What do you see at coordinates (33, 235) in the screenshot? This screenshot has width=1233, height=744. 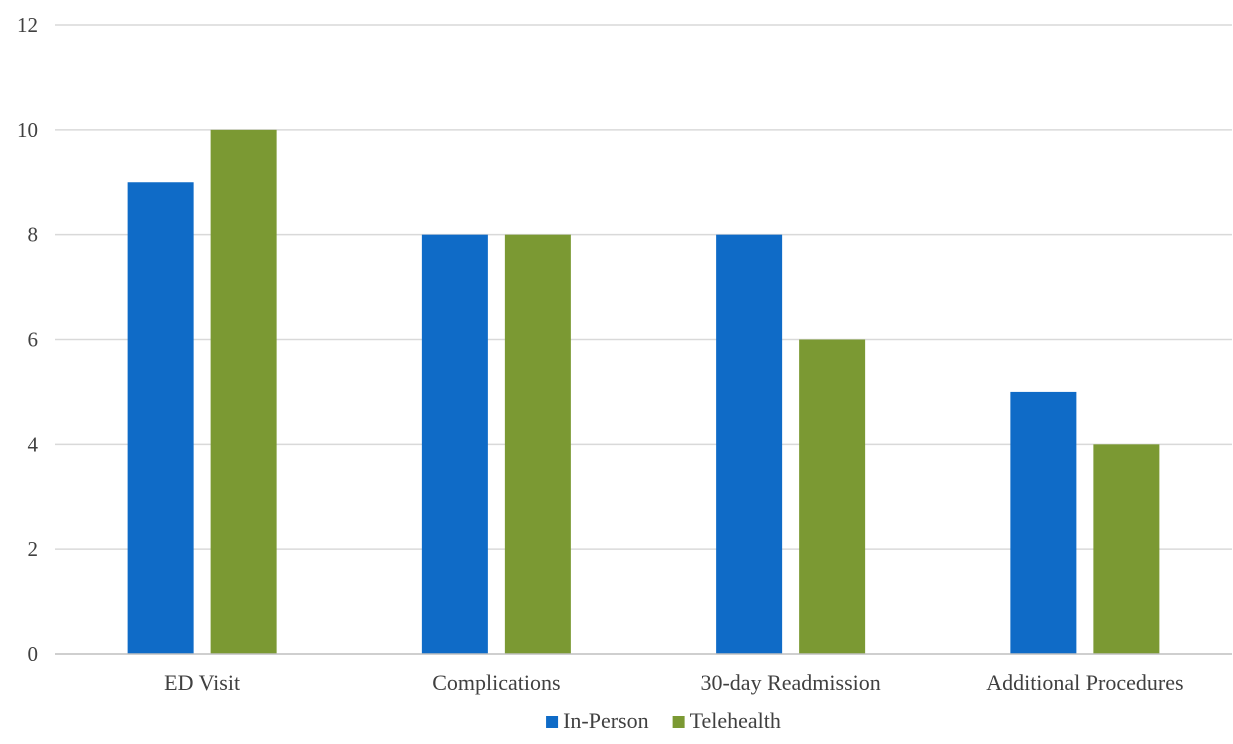 I see `y-tick-label-8: 8` at bounding box center [33, 235].